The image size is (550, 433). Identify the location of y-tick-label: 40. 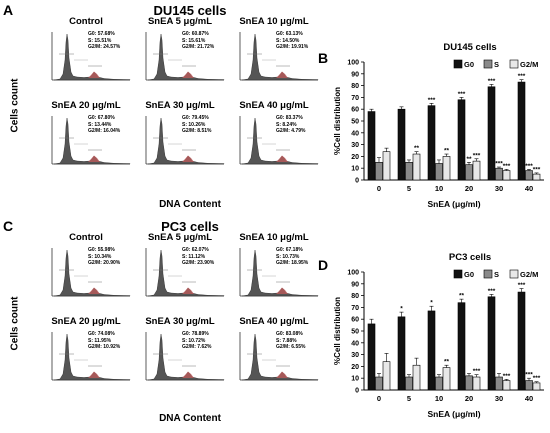
(355, 133).